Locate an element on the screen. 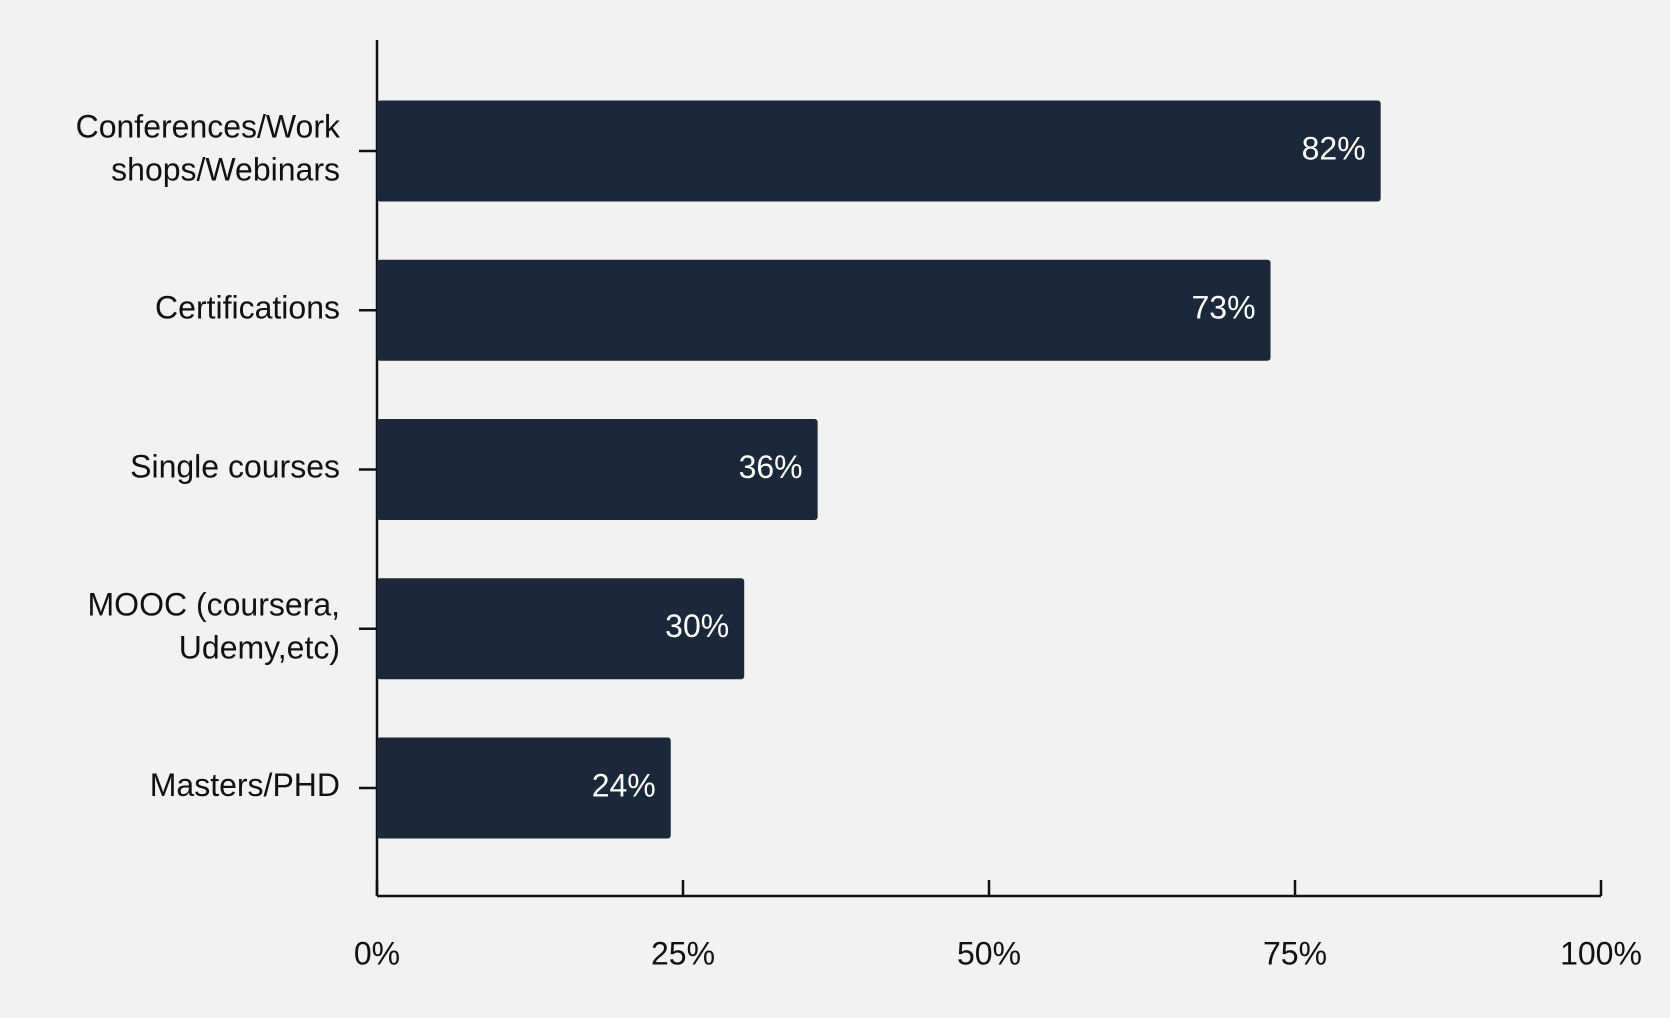 Image resolution: width=1670 pixels, height=1018 pixels. value-label: 82% is located at coordinates (1334, 148).